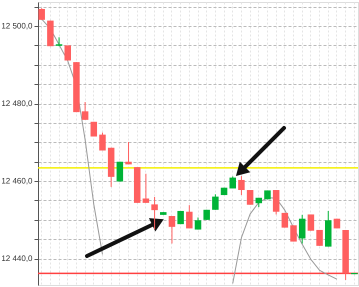  I want to click on y-tick-label: 12 440,0, so click(17, 259).